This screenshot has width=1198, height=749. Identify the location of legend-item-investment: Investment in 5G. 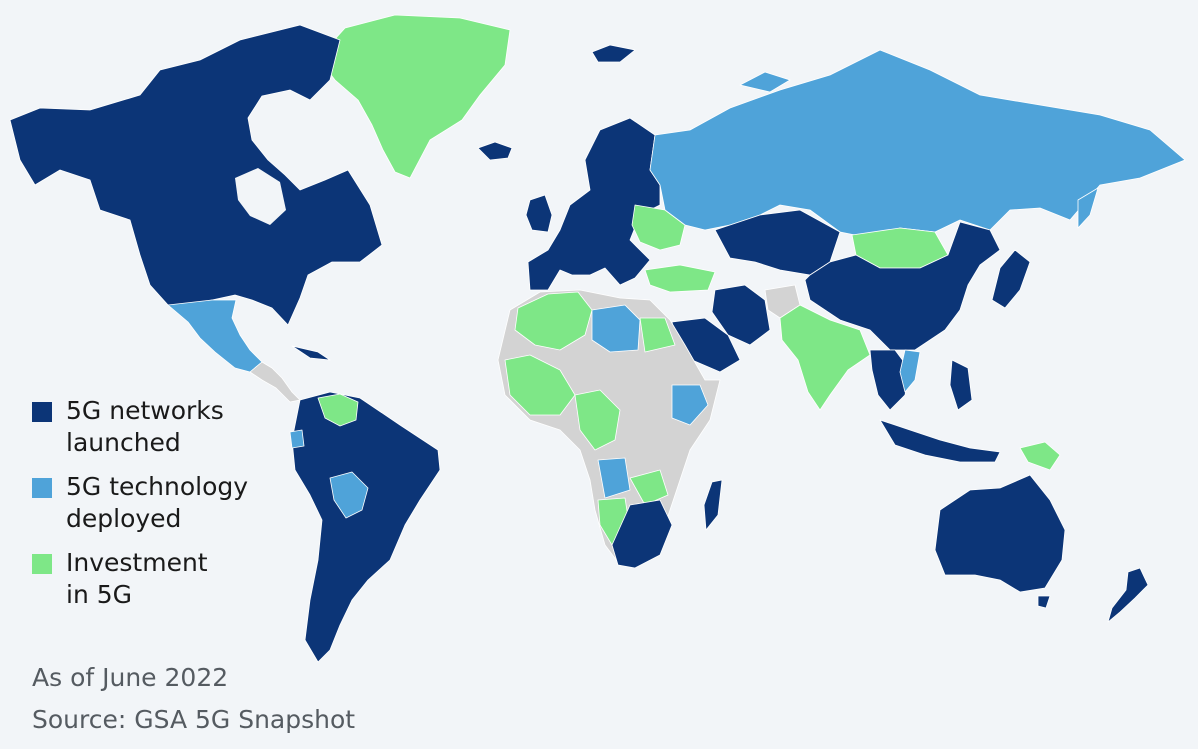
(154, 579).